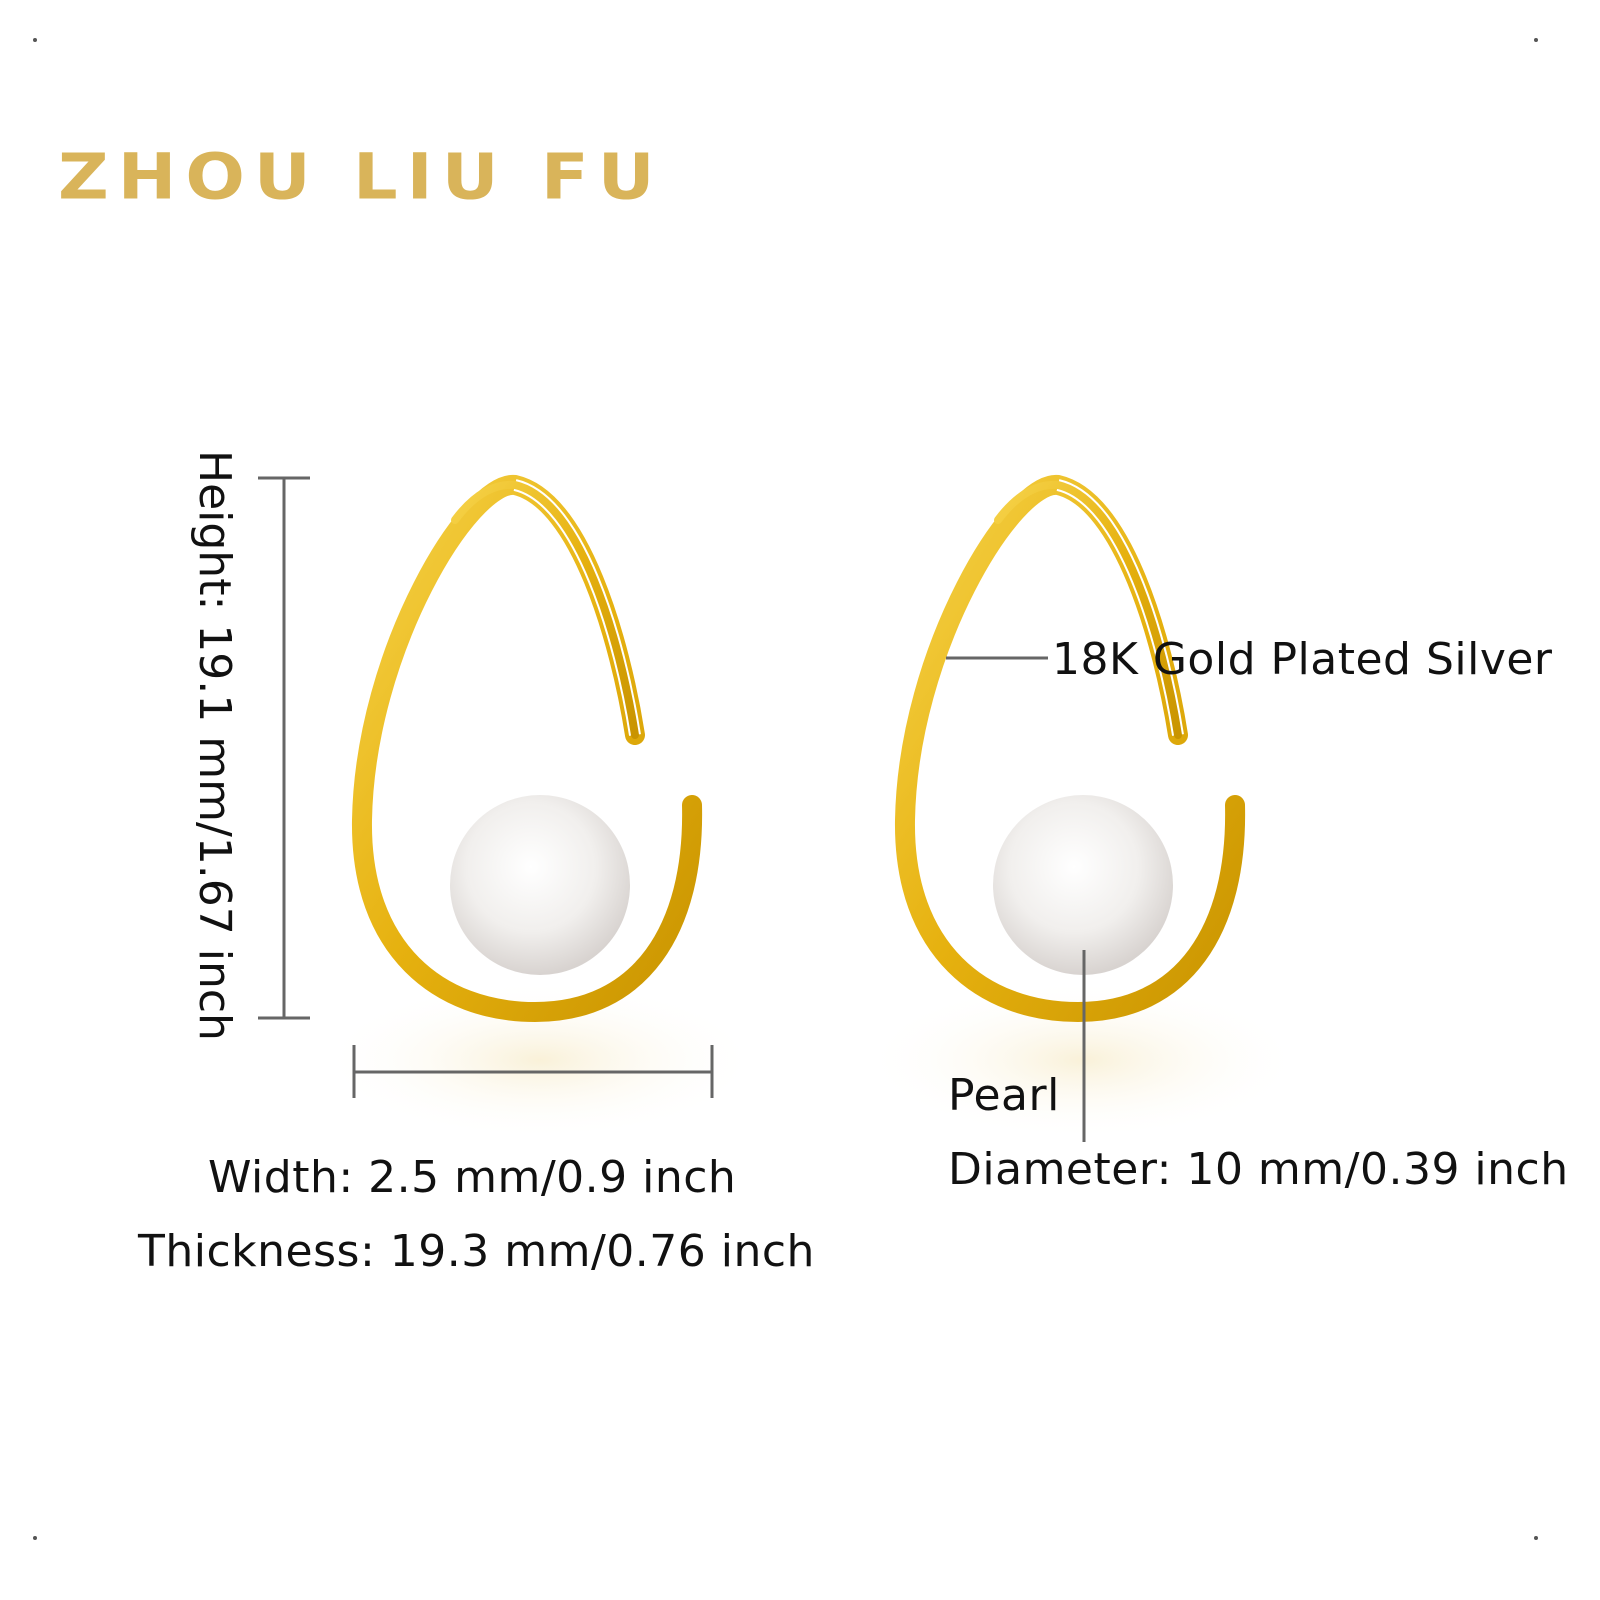 The width and height of the screenshot is (1600, 1600). Describe the element at coordinates (214, 745) in the screenshot. I see `height-label: Height: 19.1 mm/1.67 inch` at that location.